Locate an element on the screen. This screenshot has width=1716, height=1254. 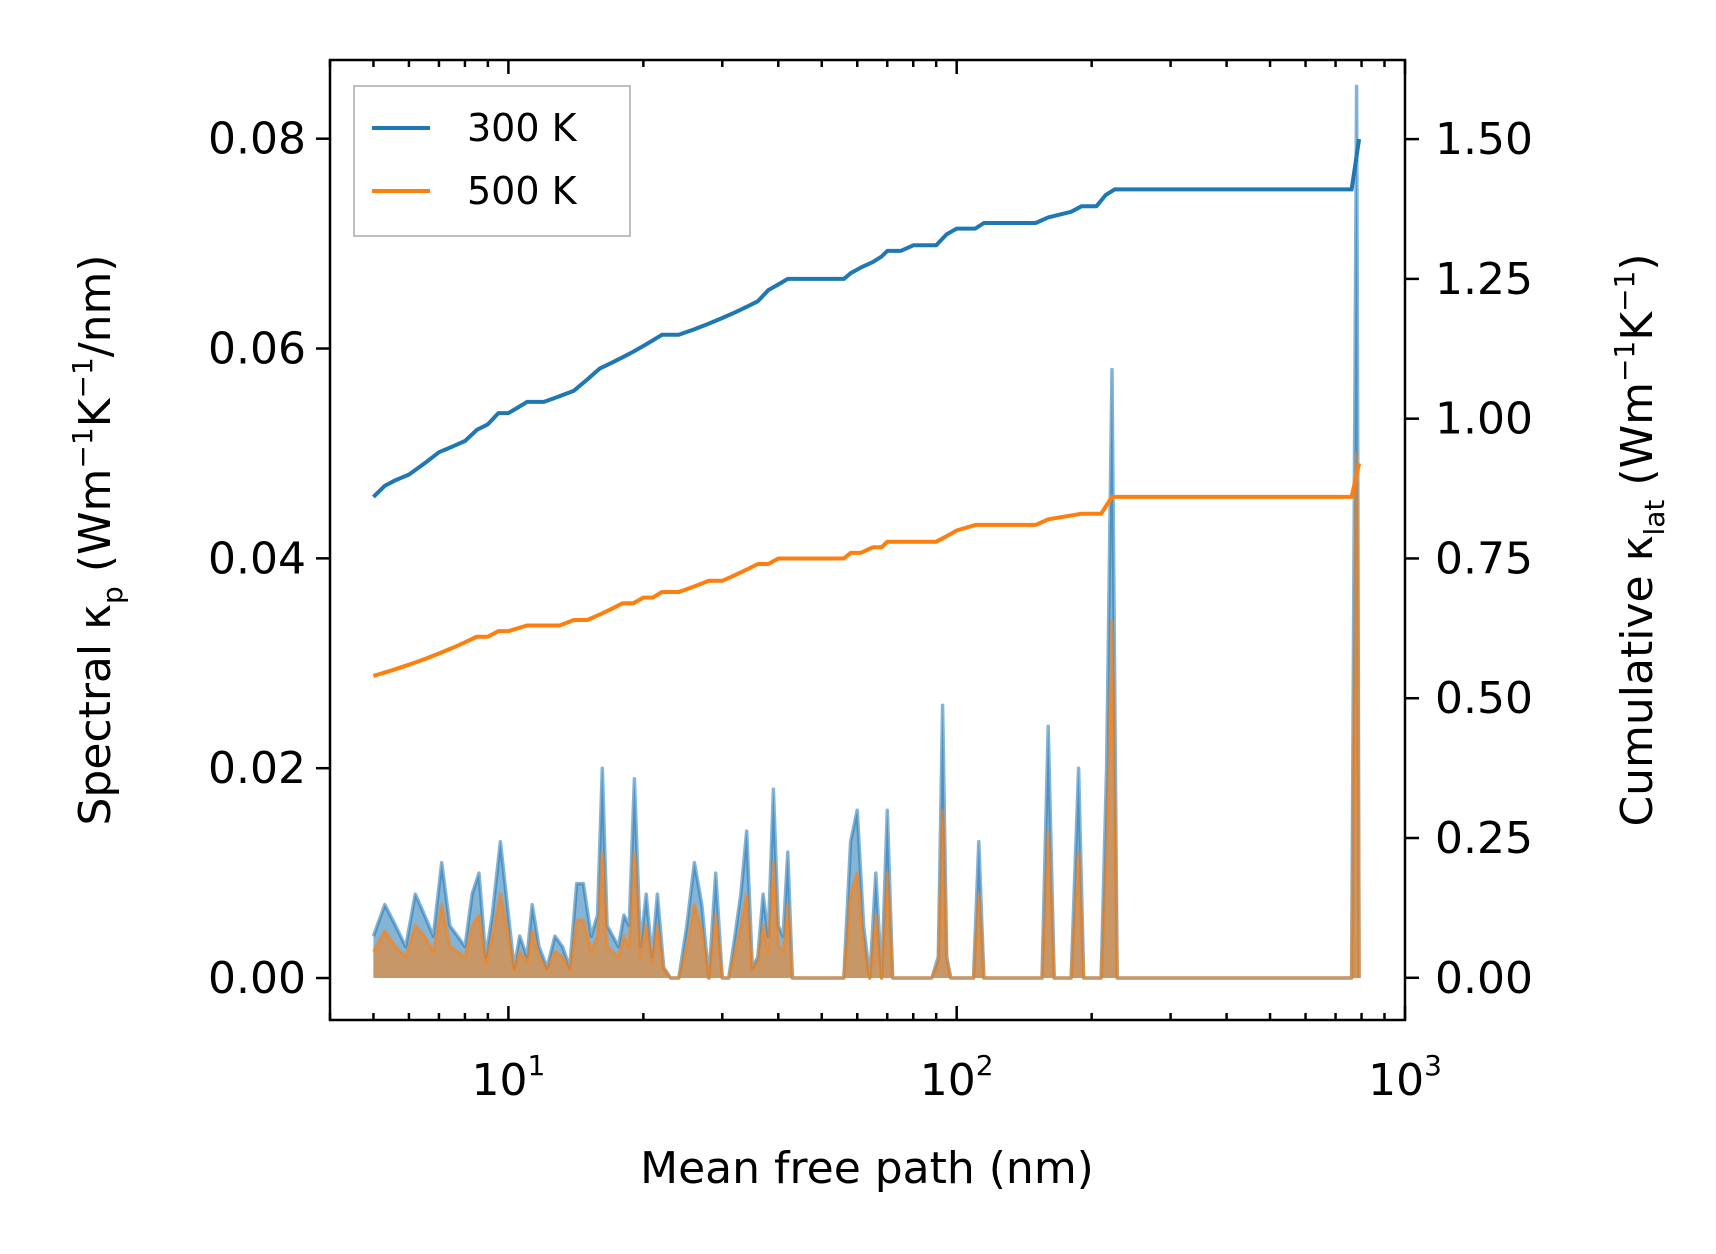
x-tick-label: 10³ is located at coordinates (1405, 1077).